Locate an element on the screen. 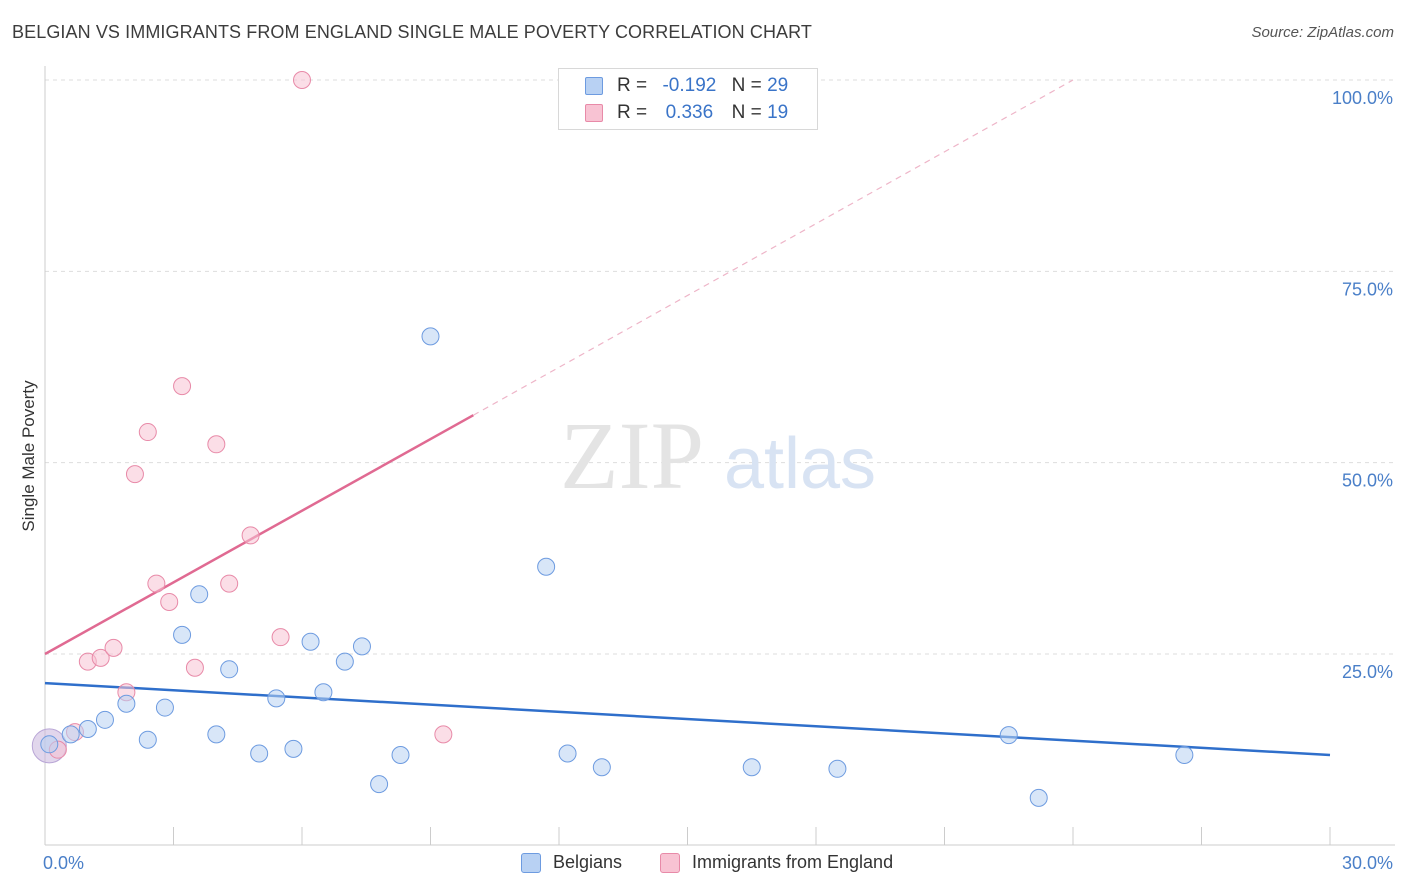 This screenshot has height=892, width=1406. legend-n-value: 29 is located at coordinates (778, 85).